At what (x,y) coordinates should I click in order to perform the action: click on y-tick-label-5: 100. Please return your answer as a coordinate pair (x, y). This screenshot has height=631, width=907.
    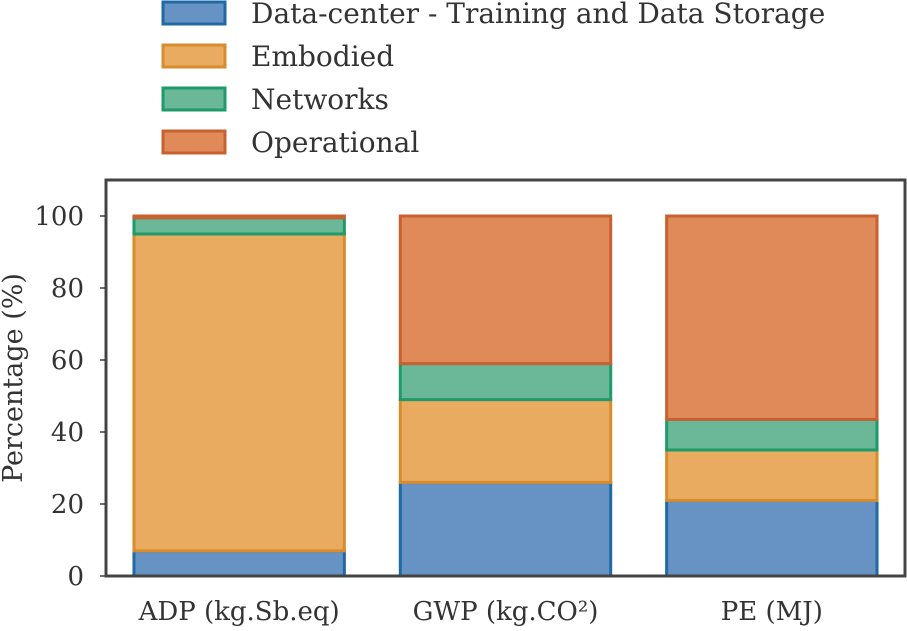
    Looking at the image, I should click on (59, 217).